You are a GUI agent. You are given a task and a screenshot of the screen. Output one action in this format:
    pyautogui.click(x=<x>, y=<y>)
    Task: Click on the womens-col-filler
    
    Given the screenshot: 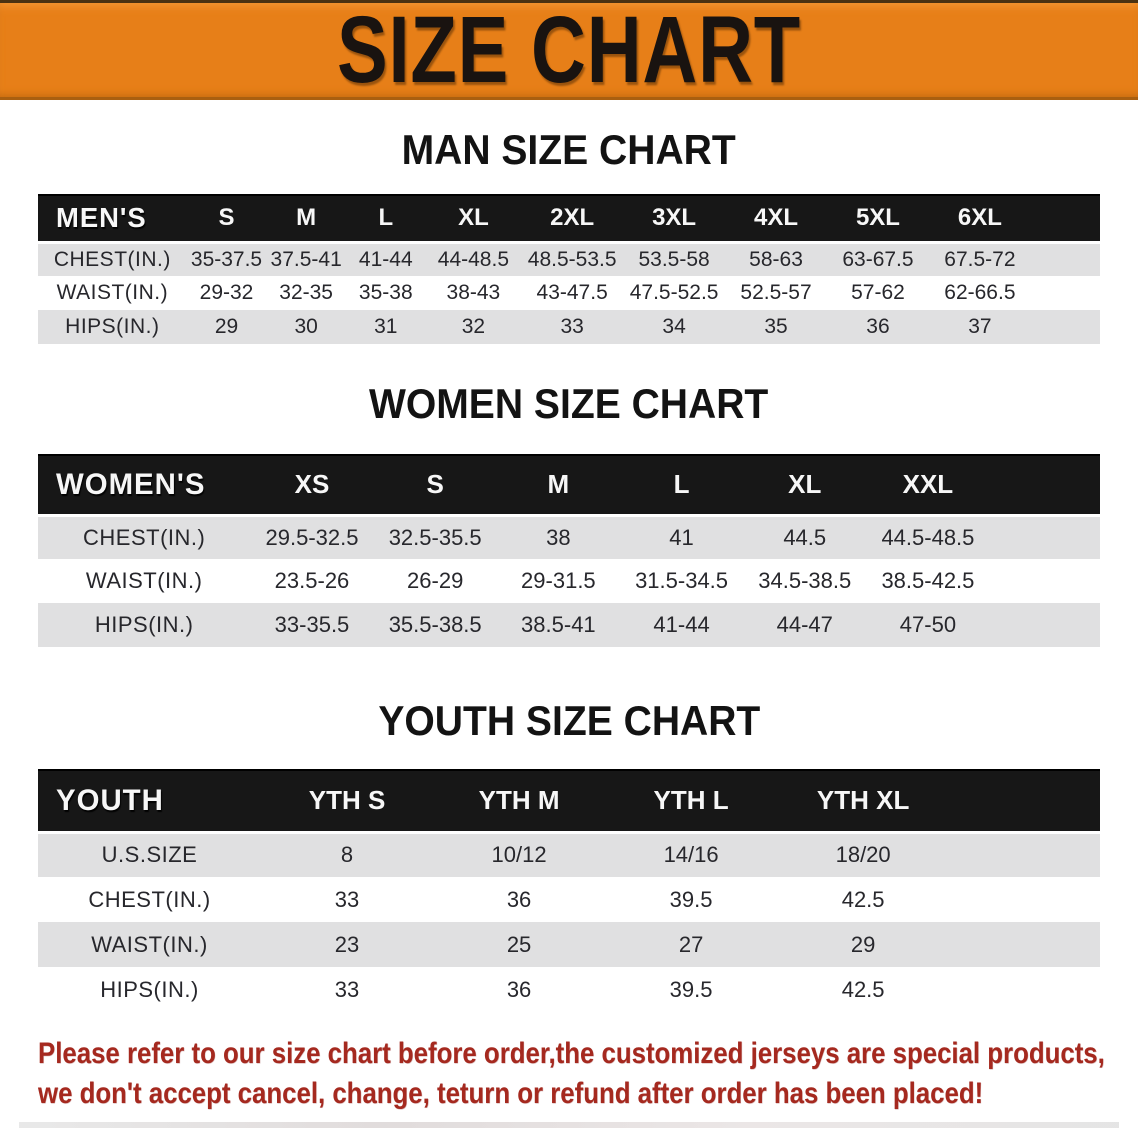 What is the action you would take?
    pyautogui.click(x=1044, y=485)
    